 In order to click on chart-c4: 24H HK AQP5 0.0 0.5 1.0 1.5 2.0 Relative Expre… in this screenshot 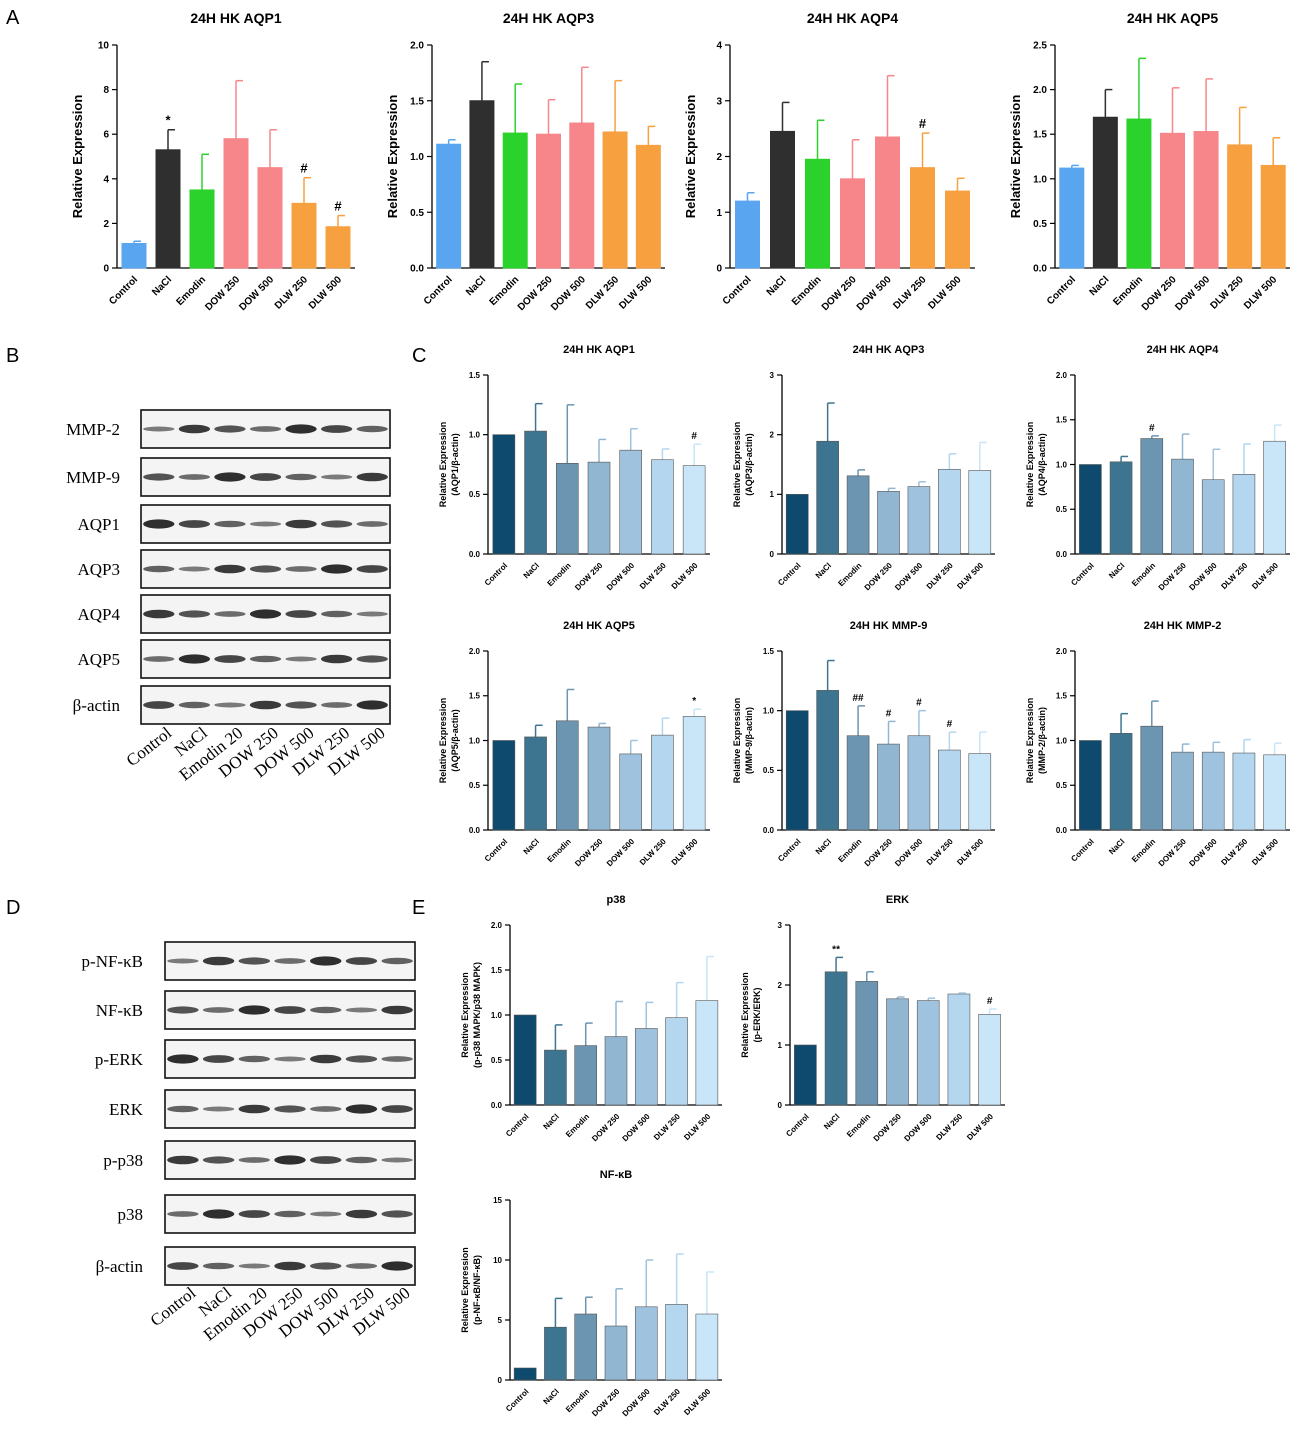, I will do `click(574, 744)`.